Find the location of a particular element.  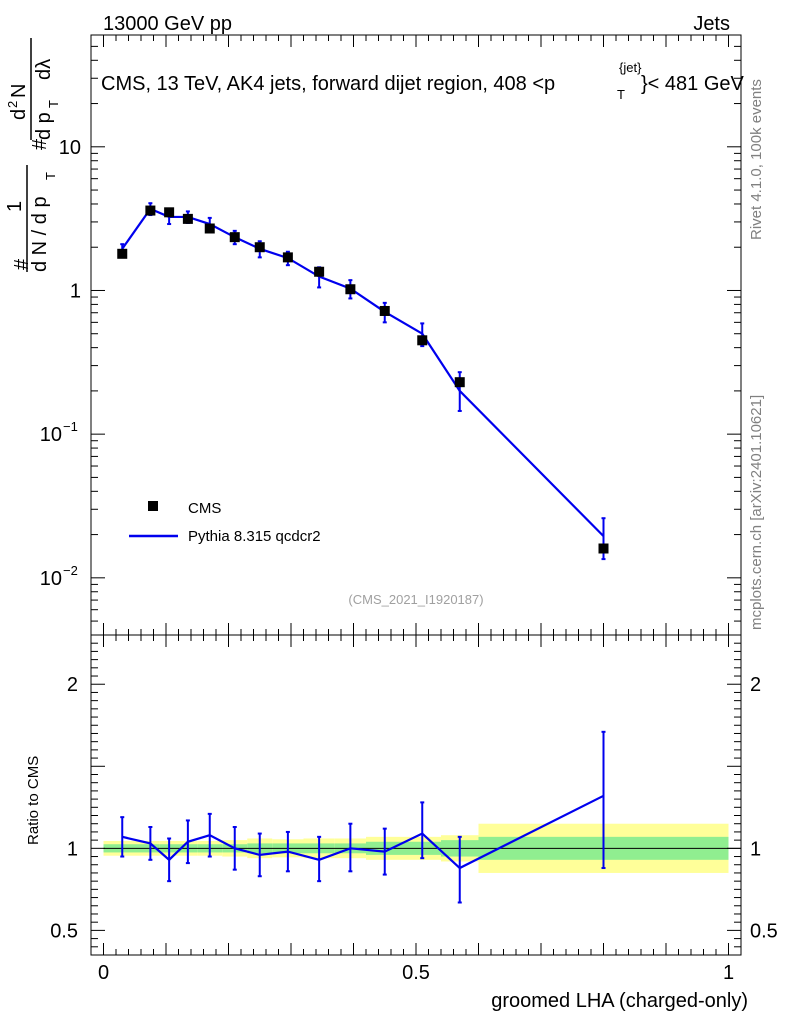

x-tick-label: 0 is located at coordinates (103, 973).